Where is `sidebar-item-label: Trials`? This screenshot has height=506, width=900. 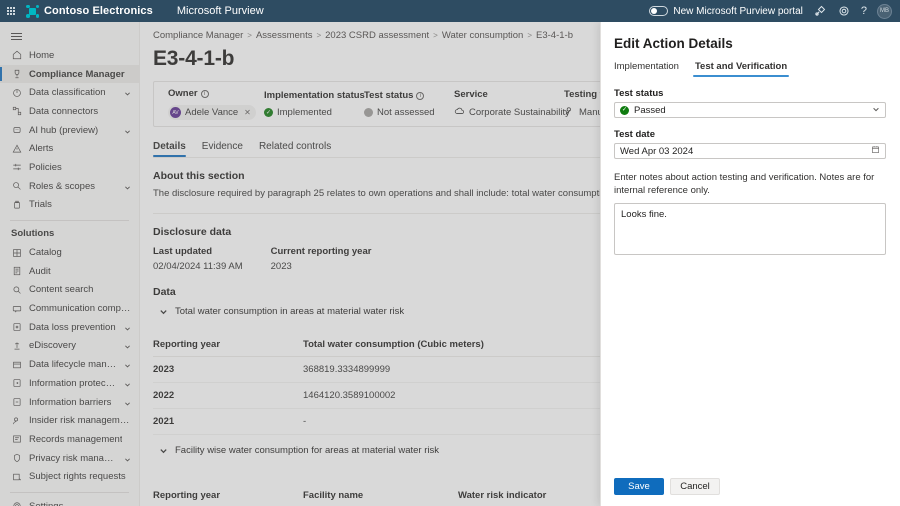 sidebar-item-label: Trials is located at coordinates (40, 205).